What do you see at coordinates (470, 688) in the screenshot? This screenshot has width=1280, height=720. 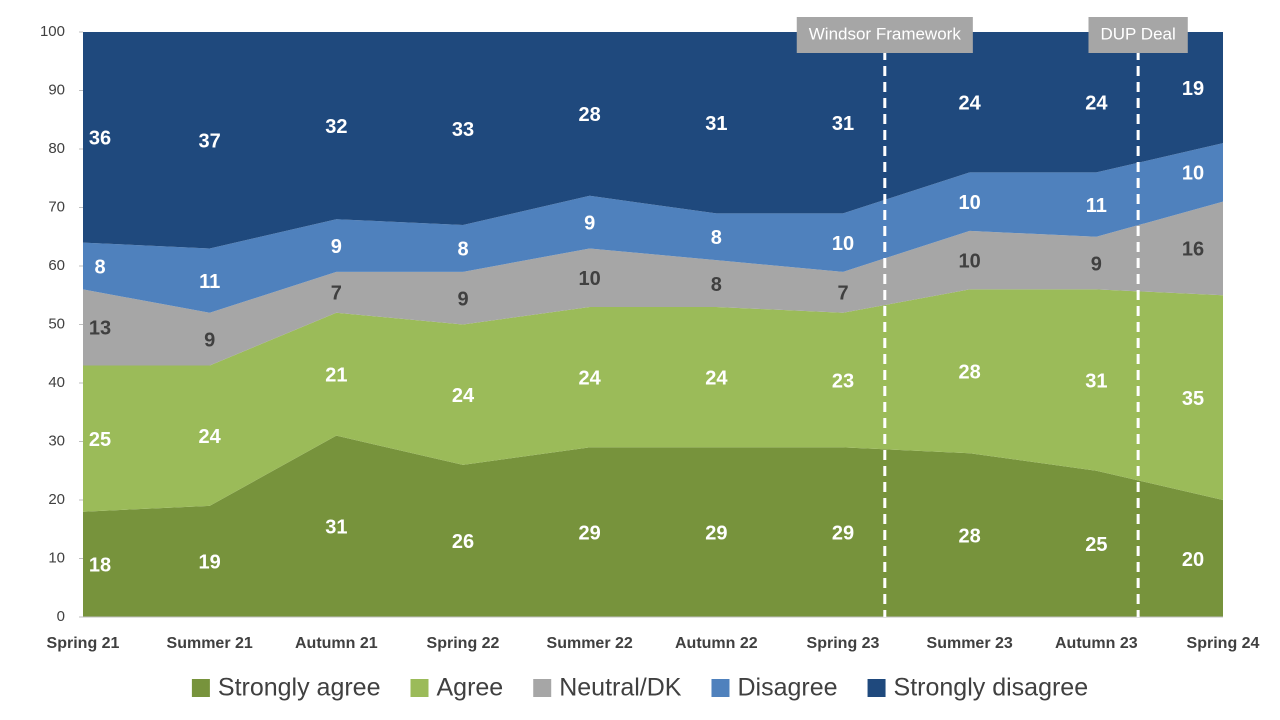 I see `legend-label: Agree` at bounding box center [470, 688].